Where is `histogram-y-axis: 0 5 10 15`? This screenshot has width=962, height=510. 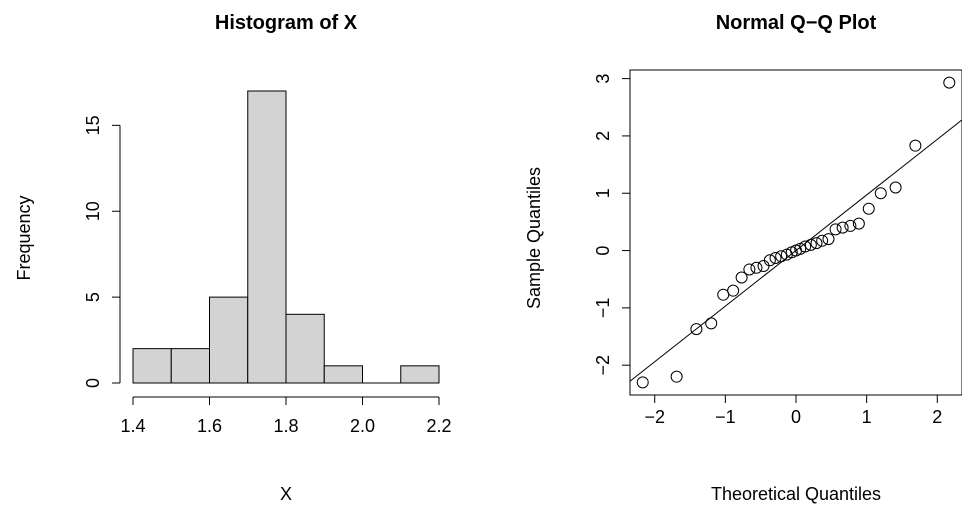 histogram-y-axis: 0 5 10 15 is located at coordinates (102, 251).